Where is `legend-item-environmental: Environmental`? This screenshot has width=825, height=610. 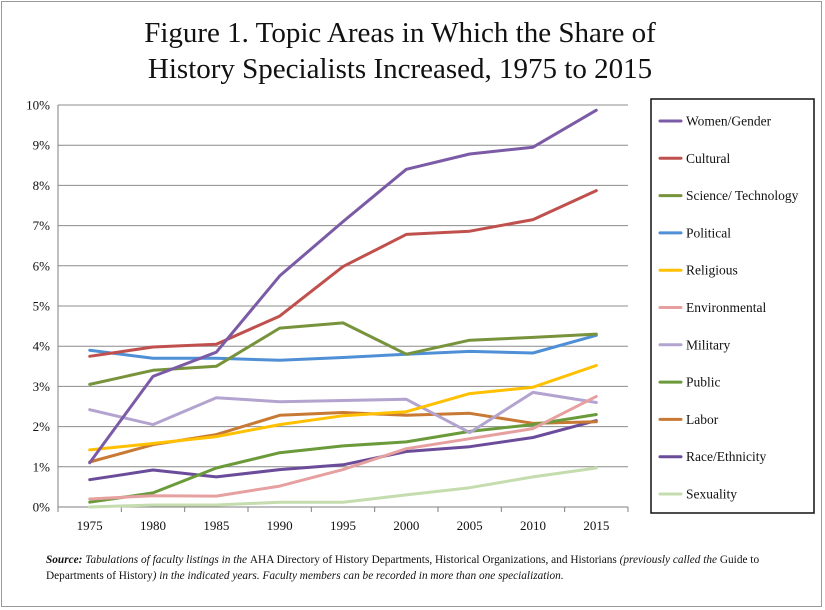
legend-item-environmental: Environmental is located at coordinates (712, 307).